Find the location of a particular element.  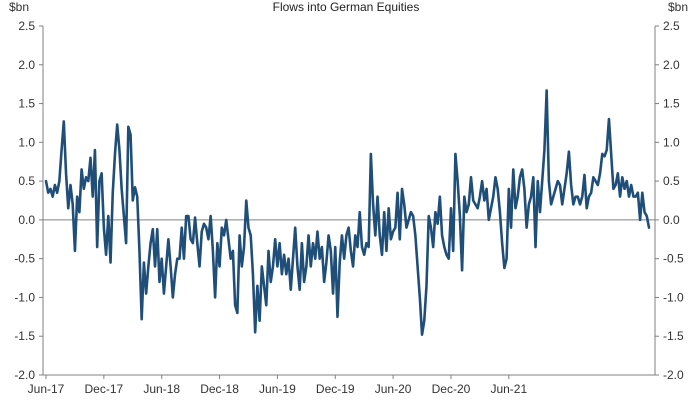

y-tick-label-left: -1.0 is located at coordinates (24, 297).